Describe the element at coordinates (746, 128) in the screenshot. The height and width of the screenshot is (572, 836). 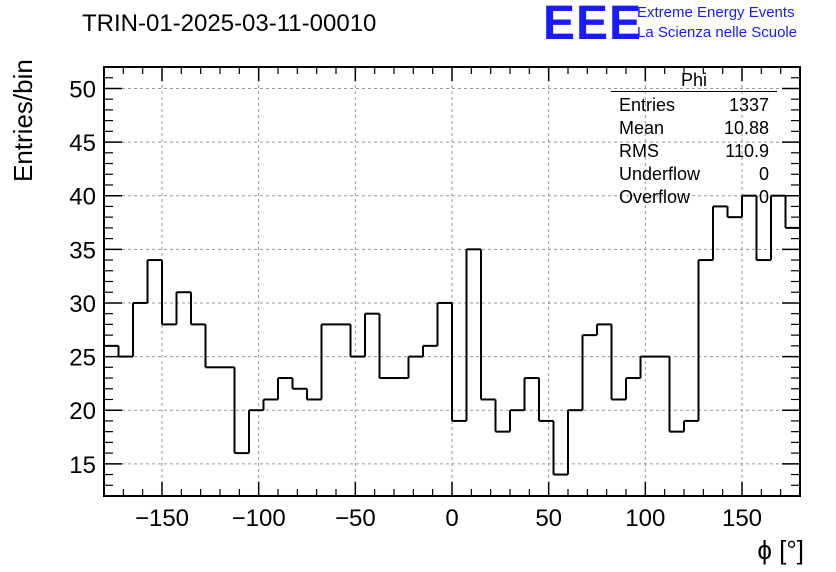
I see `stats-value: 10.88` at that location.